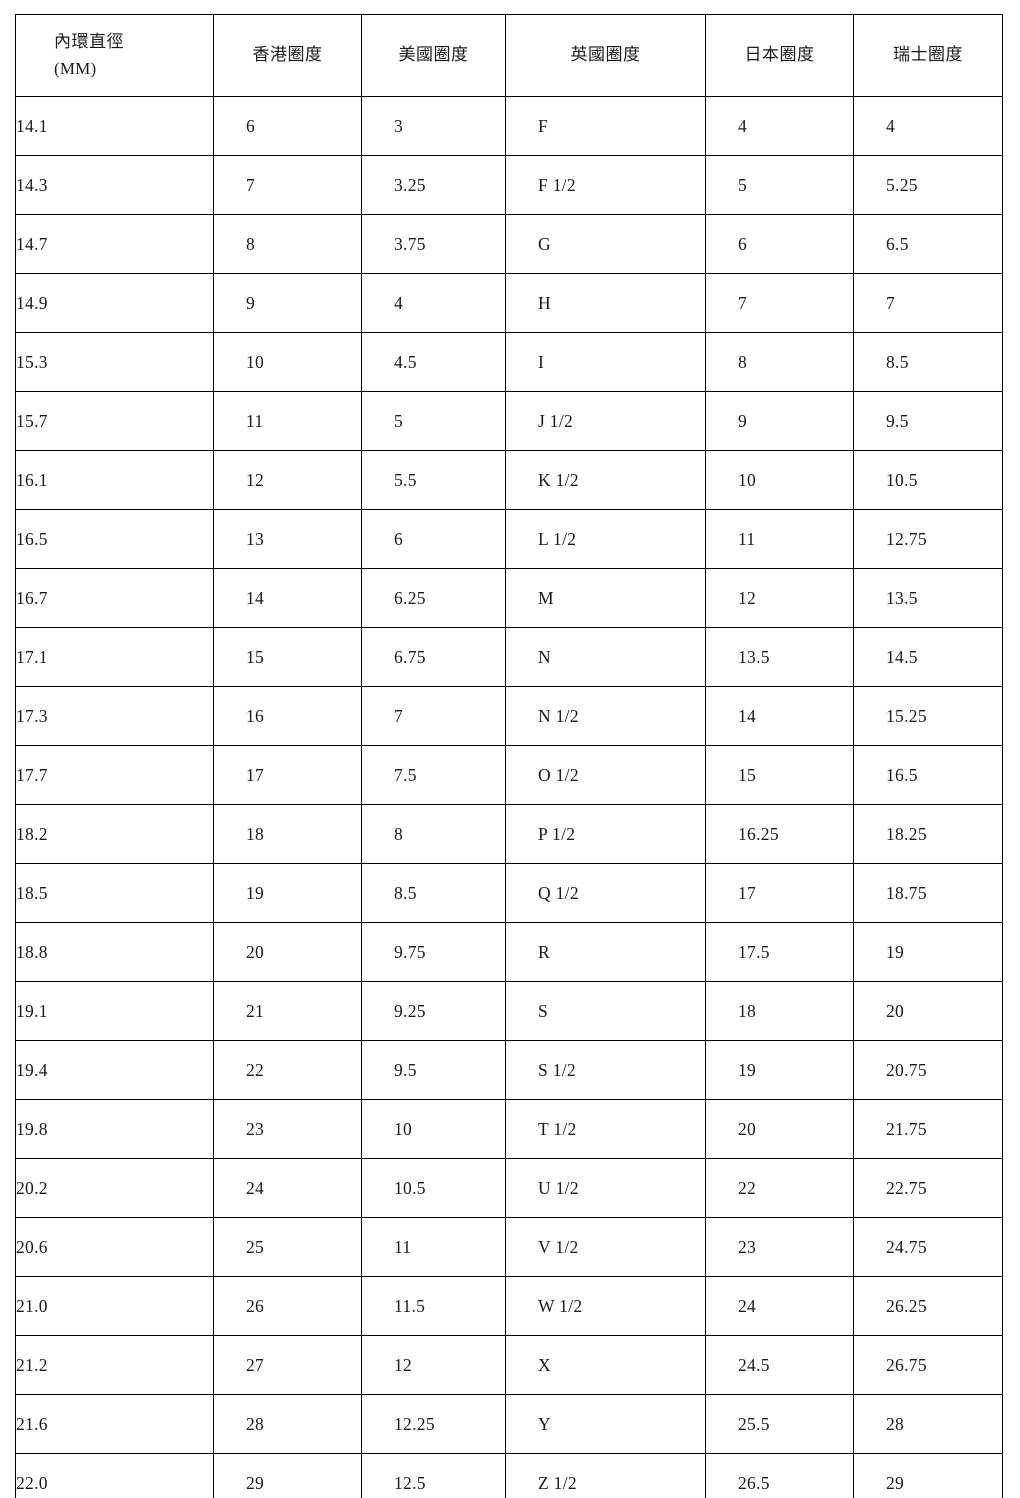  What do you see at coordinates (114, 1247) in the screenshot?
I see `cell-diameter: 20.6` at bounding box center [114, 1247].